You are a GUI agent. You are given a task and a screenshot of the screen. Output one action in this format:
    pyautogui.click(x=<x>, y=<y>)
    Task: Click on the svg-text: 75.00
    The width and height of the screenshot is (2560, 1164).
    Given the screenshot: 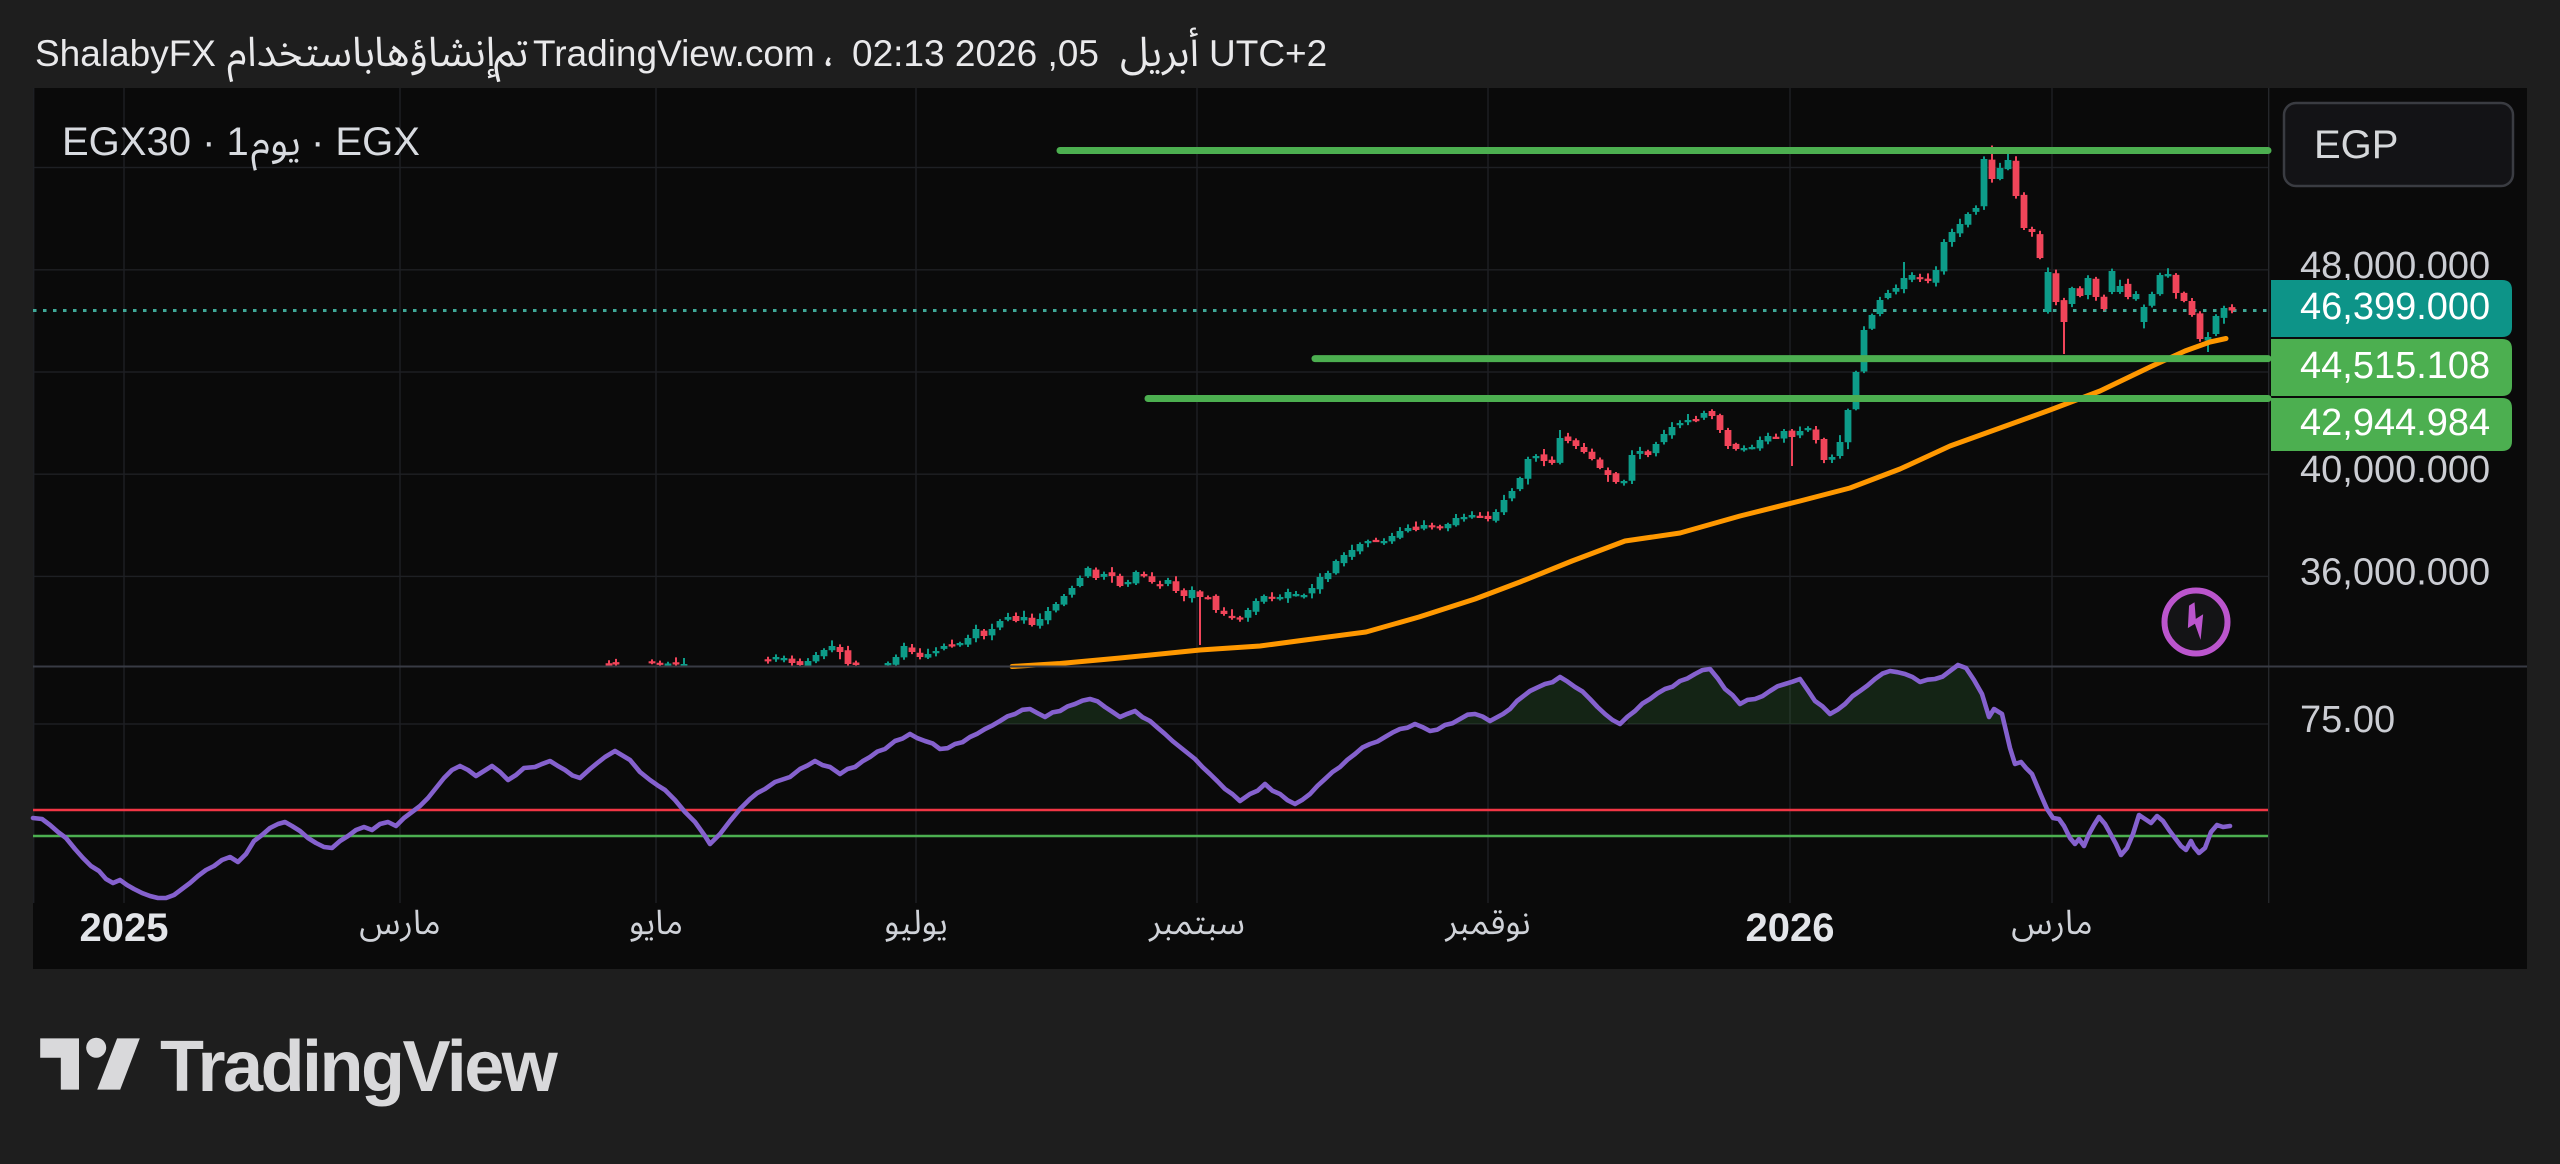 What is the action you would take?
    pyautogui.click(x=2347, y=720)
    